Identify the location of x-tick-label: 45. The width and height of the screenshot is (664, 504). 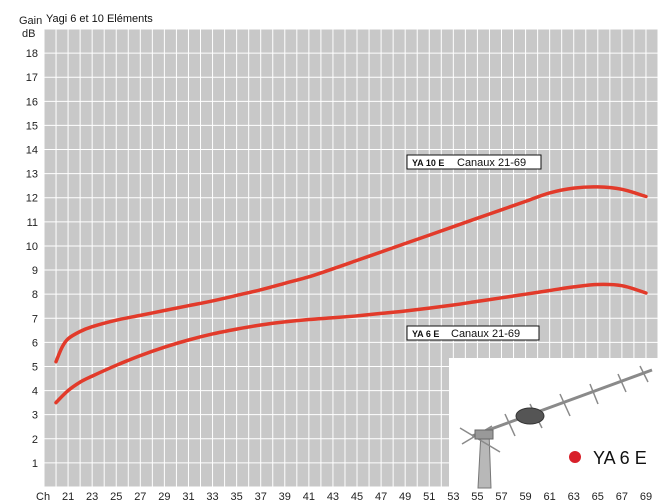
(357, 497).